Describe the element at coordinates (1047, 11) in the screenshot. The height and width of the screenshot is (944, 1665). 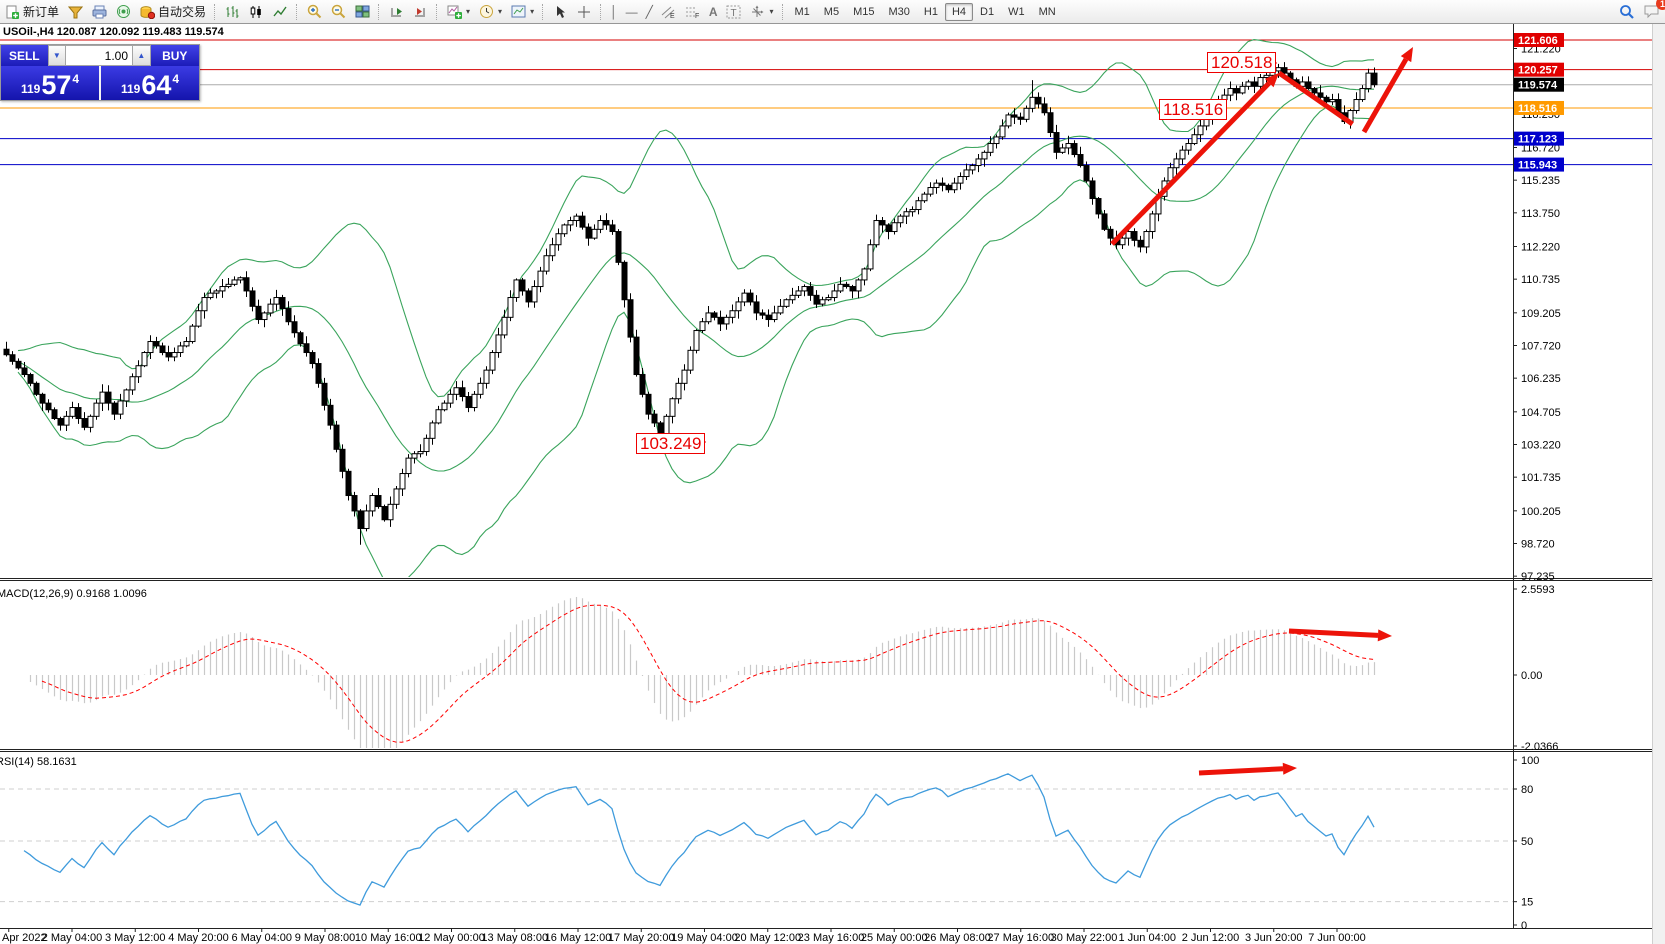
I see `timeframe-MN: MN` at that location.